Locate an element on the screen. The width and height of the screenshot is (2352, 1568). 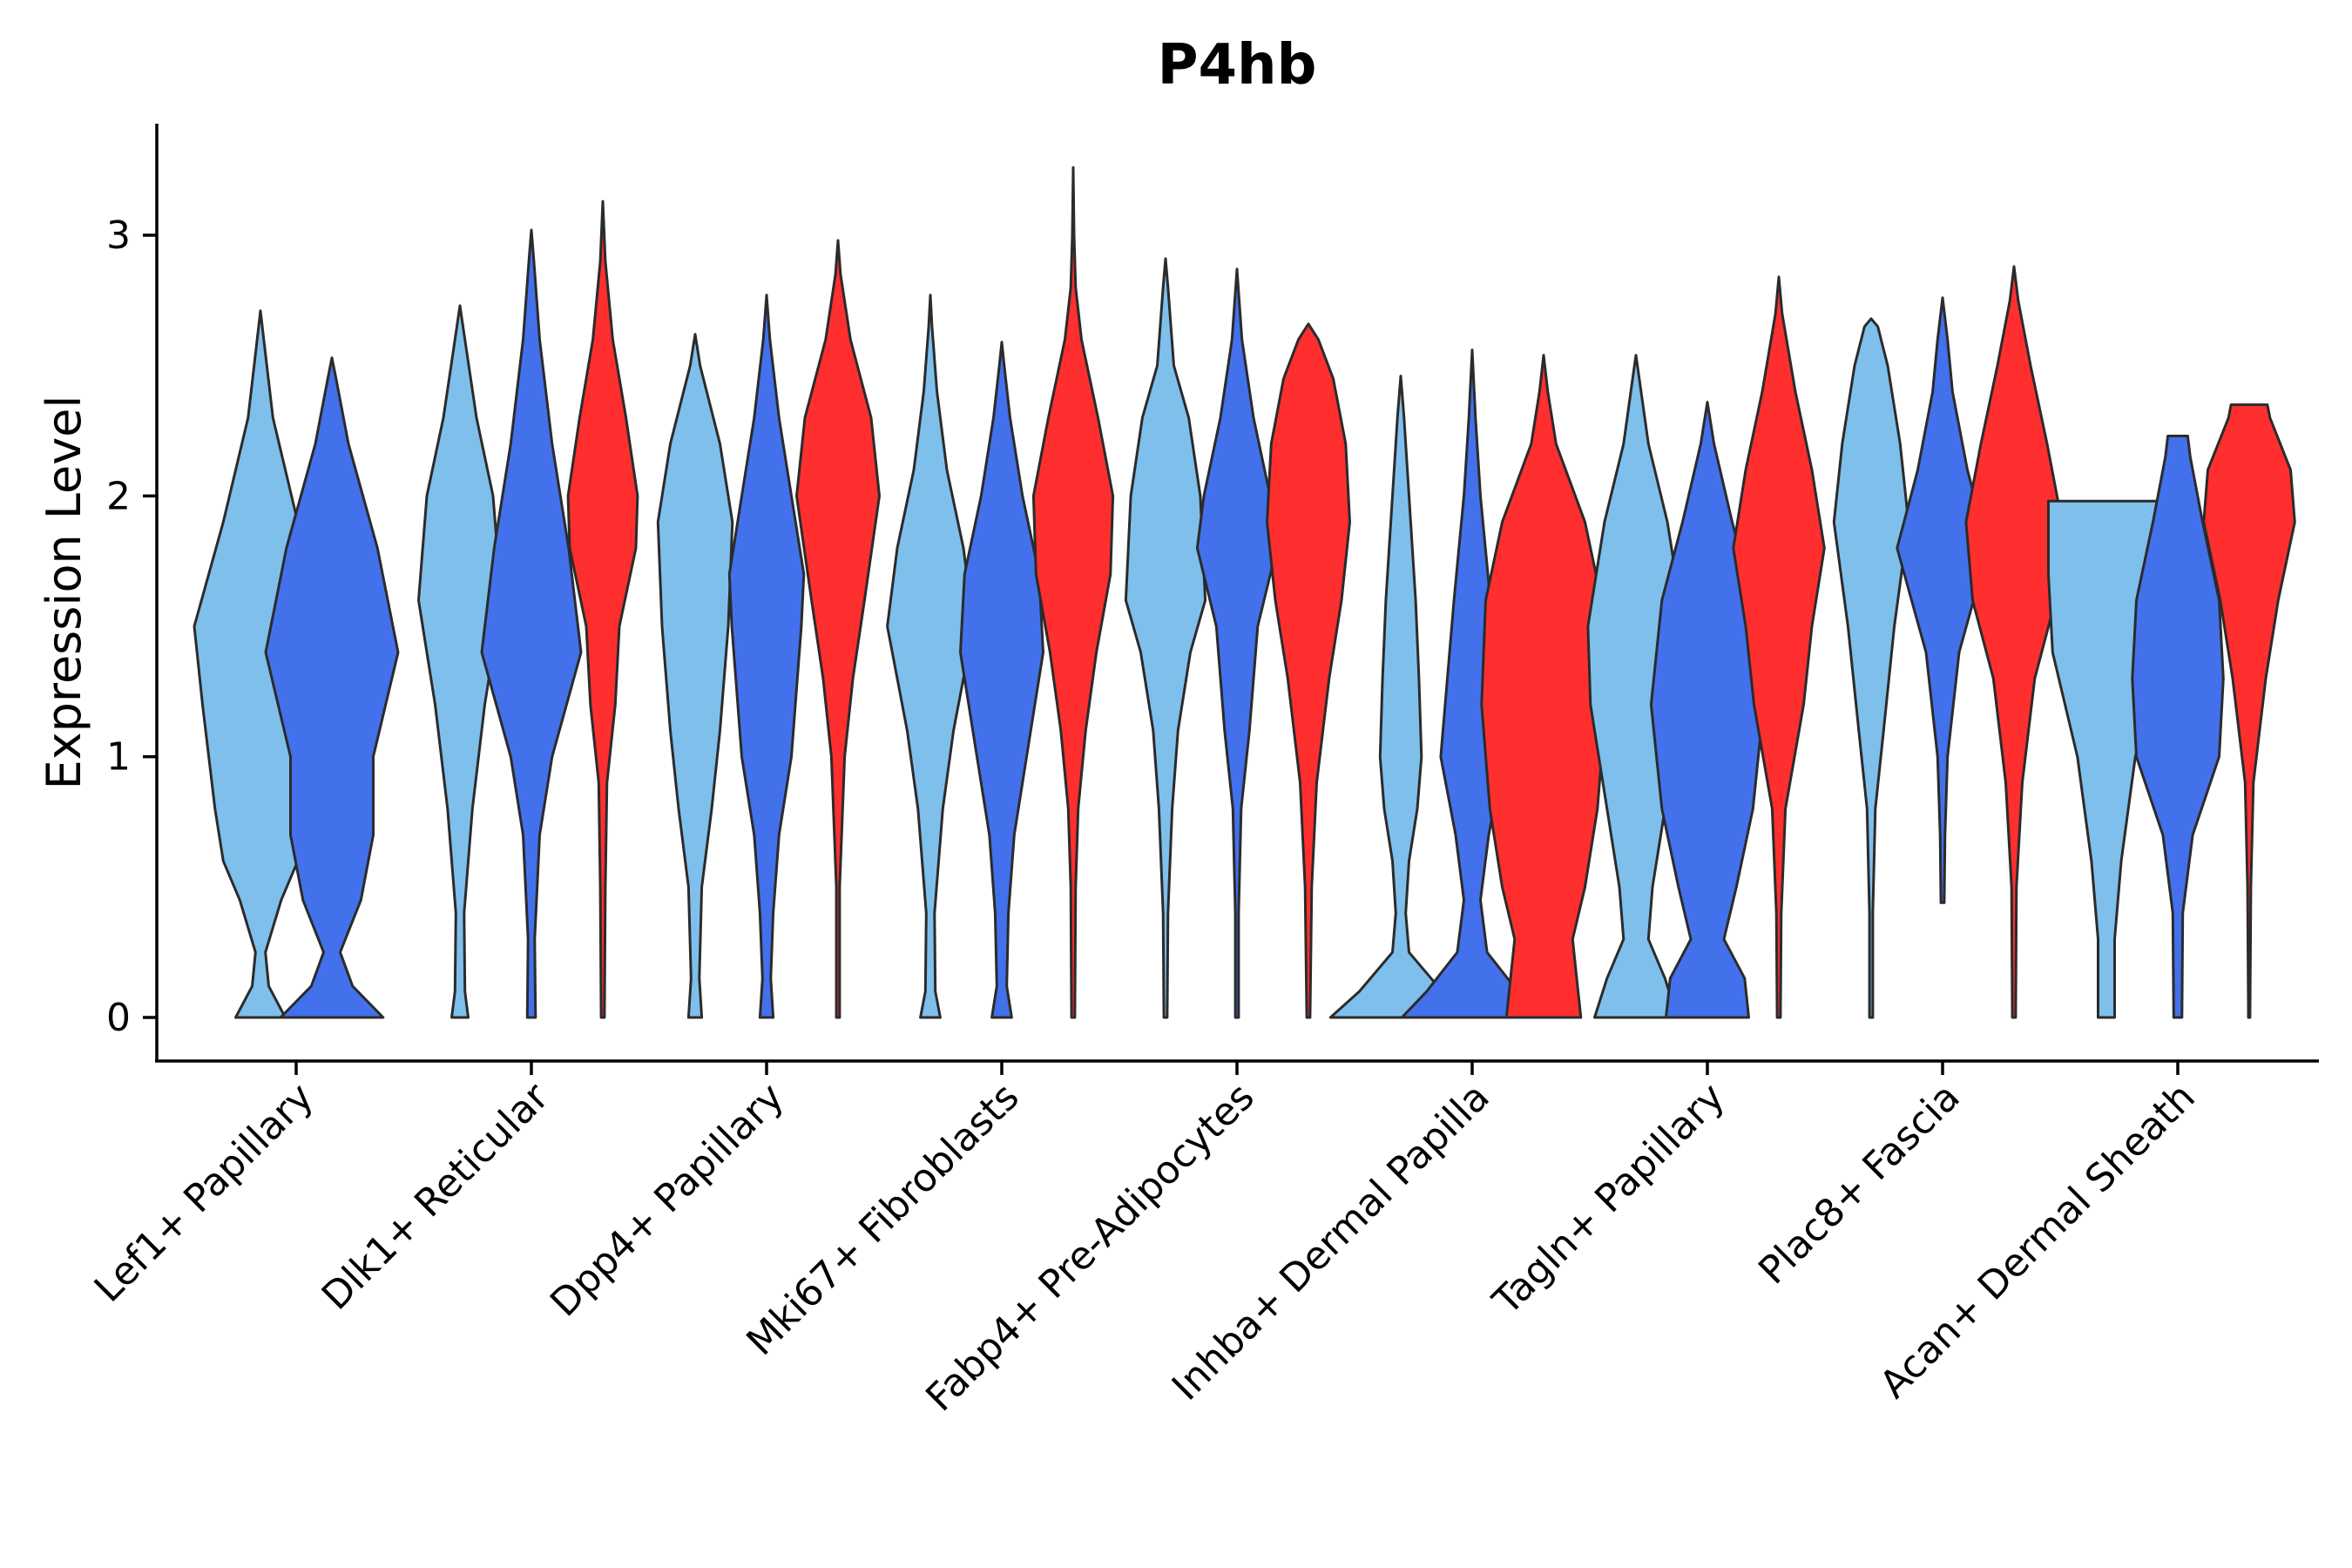
y-tick-label: 3 is located at coordinates (119, 235).